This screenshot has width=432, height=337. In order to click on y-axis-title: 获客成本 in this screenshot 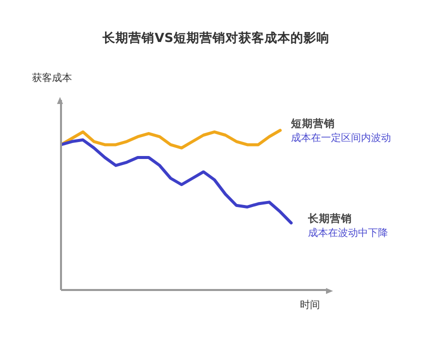, I will do `click(52, 78)`.